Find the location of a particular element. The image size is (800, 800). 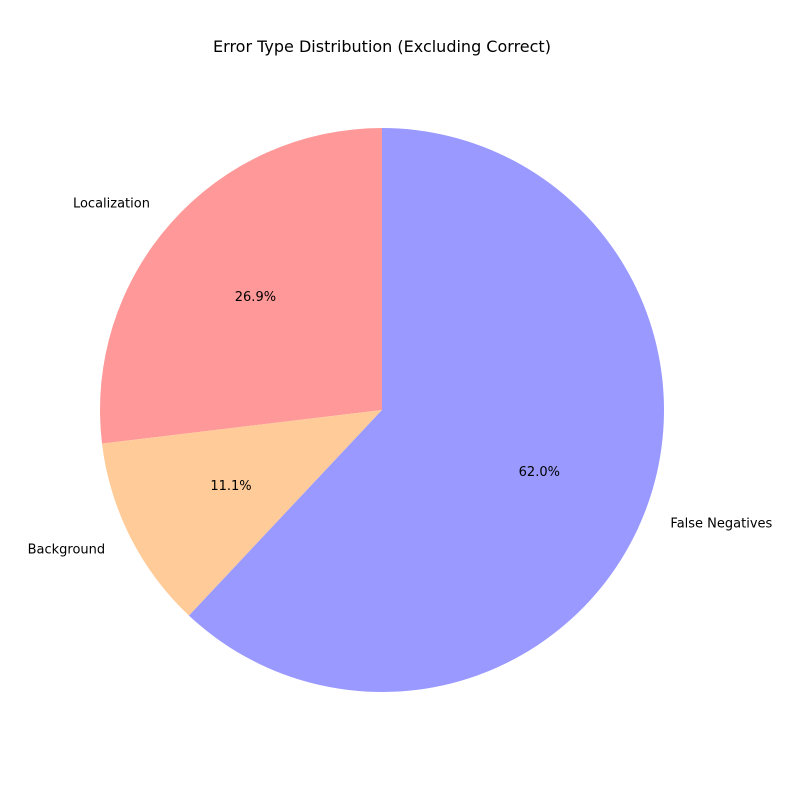

slice-label-background: Background is located at coordinates (67, 549).